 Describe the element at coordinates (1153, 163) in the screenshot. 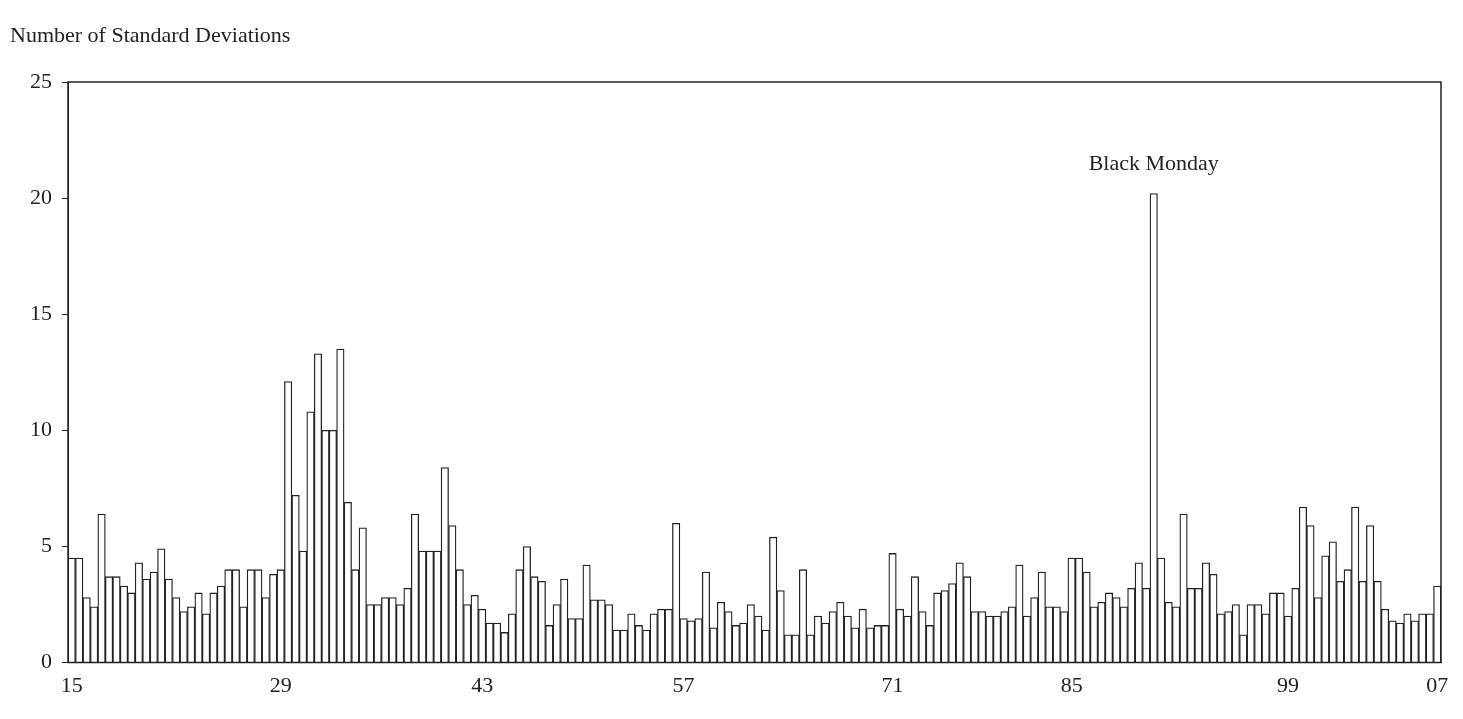

I see `annotation: Black Monday` at that location.